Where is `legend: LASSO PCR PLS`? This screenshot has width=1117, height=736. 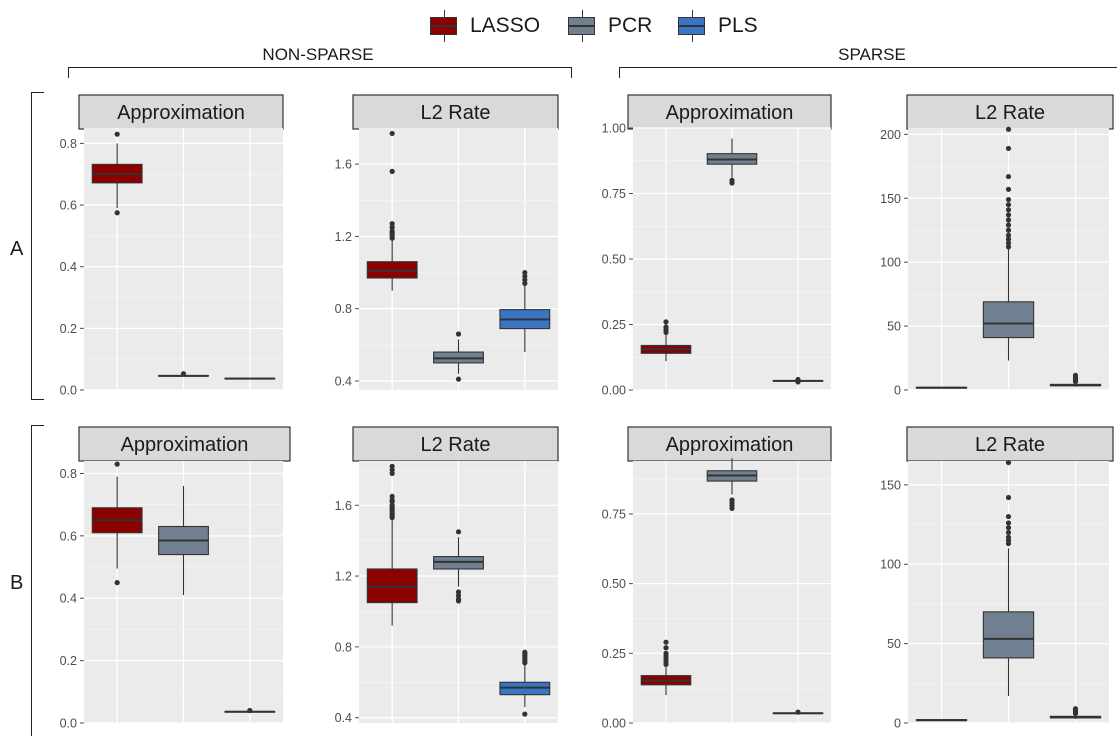
legend: LASSO PCR PLS is located at coordinates (558, 26).